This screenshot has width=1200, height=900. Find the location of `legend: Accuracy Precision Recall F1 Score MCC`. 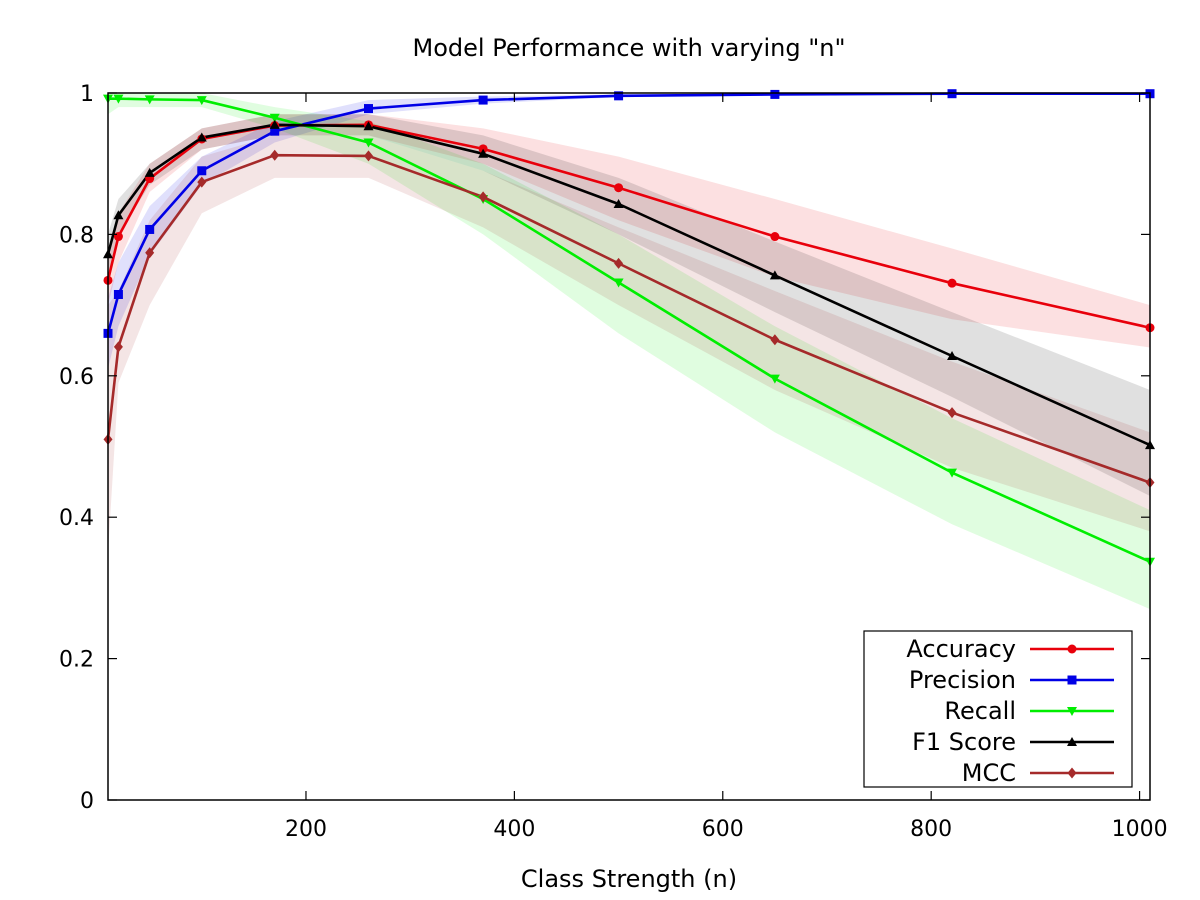

legend: Accuracy Precision Recall F1 Score MCC is located at coordinates (998, 709).